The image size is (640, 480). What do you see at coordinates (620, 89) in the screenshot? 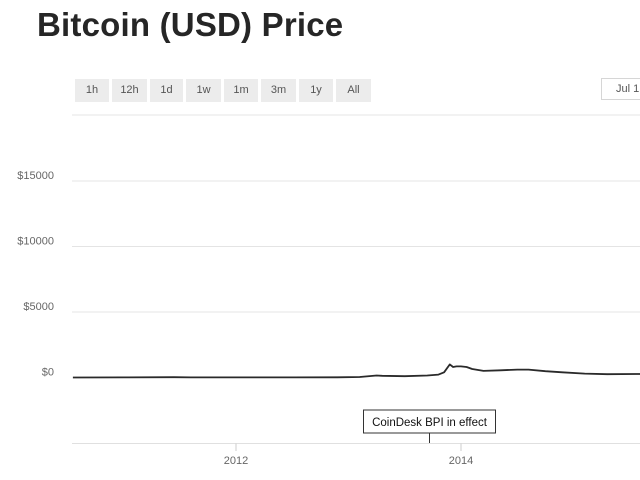
I see `date-range-input: Jul 1` at bounding box center [620, 89].